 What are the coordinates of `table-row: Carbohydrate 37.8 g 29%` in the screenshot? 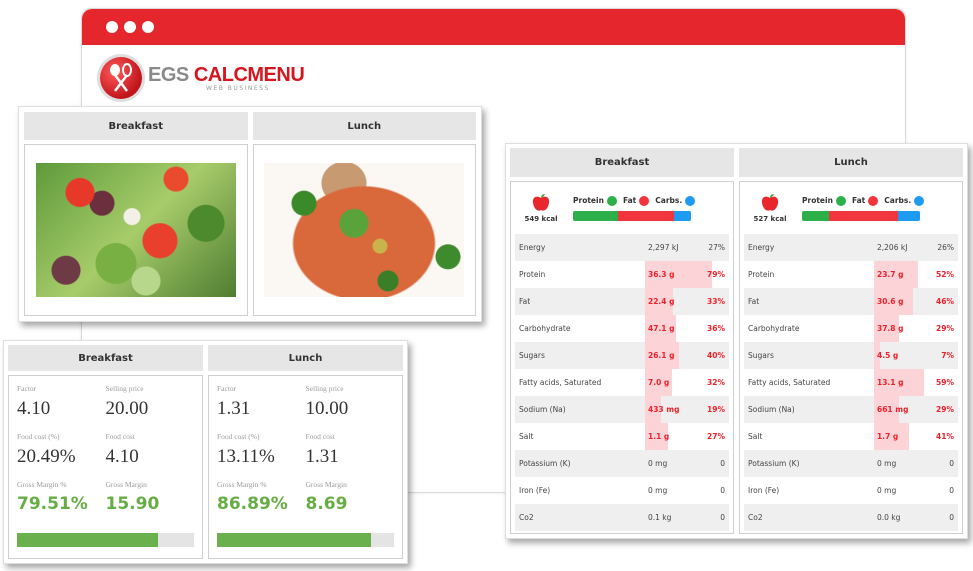 It's located at (851, 328).